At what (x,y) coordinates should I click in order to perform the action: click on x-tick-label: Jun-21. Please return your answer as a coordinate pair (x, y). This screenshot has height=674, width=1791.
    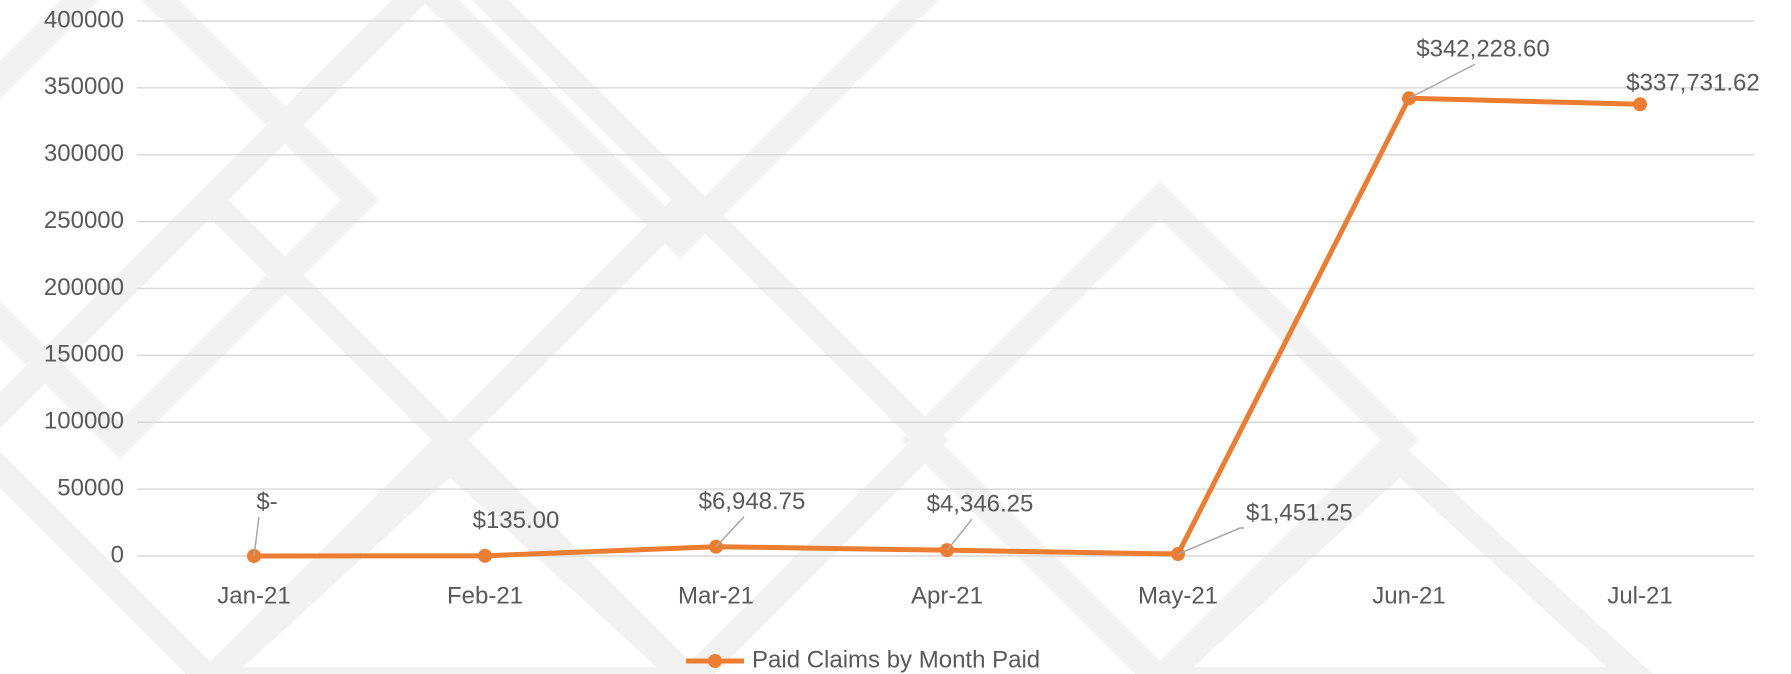
    Looking at the image, I should click on (1408, 595).